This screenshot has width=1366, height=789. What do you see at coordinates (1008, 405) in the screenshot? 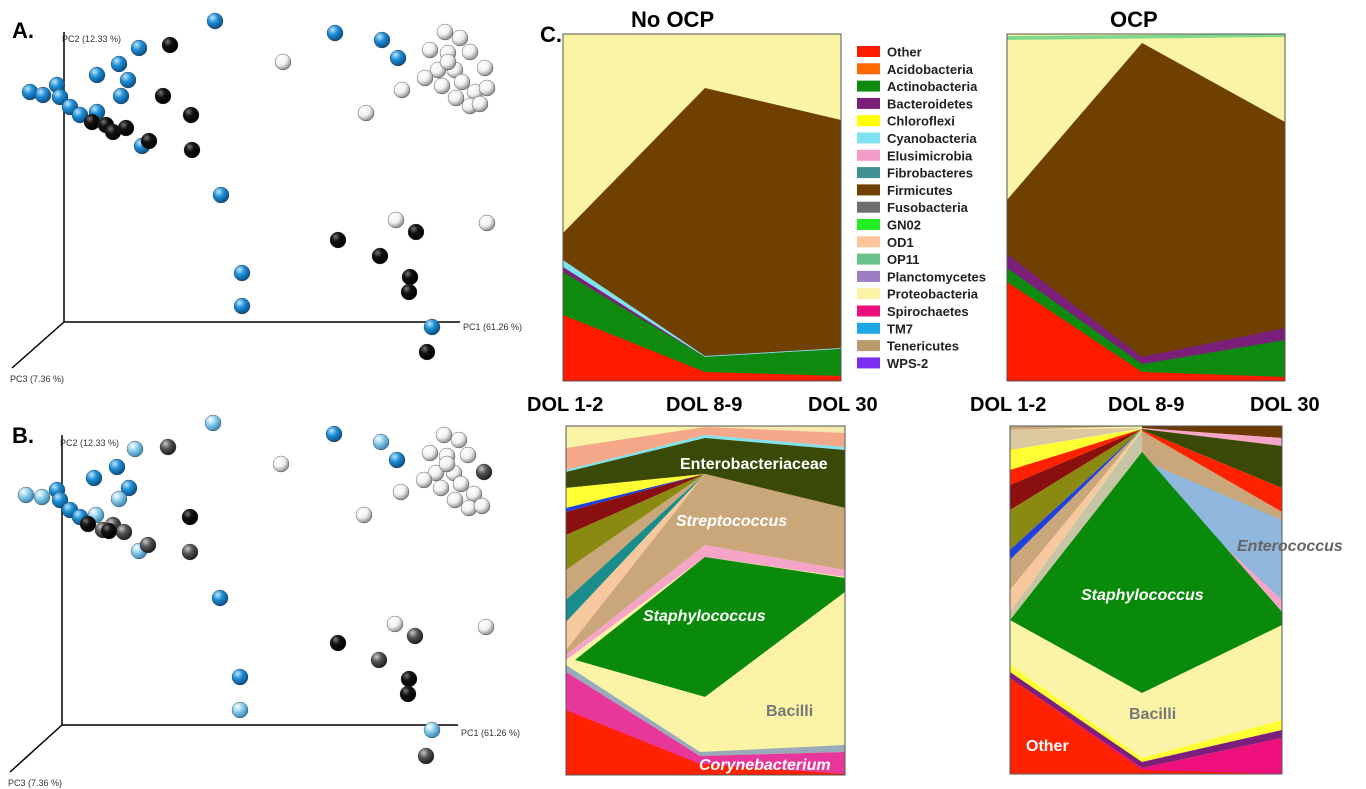
I see `dol-label-1: DOL 1-2` at bounding box center [1008, 405].